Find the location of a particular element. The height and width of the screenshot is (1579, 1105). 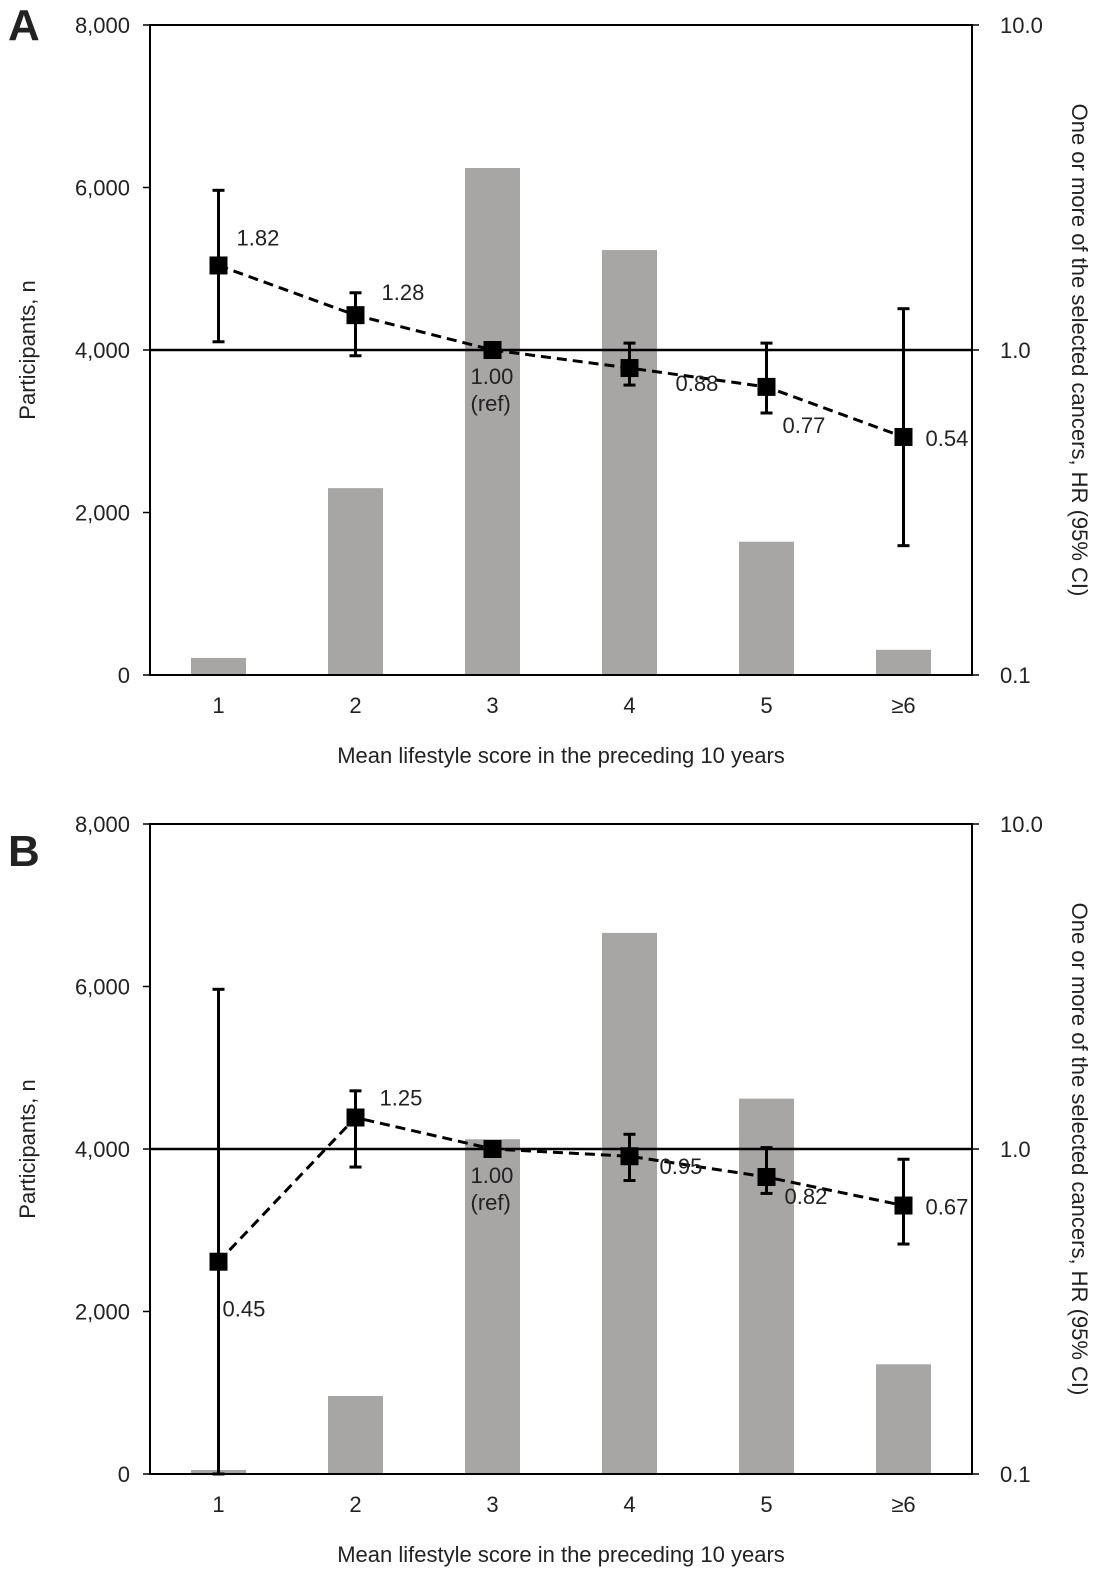

panel-label: A is located at coordinates (24, 25).